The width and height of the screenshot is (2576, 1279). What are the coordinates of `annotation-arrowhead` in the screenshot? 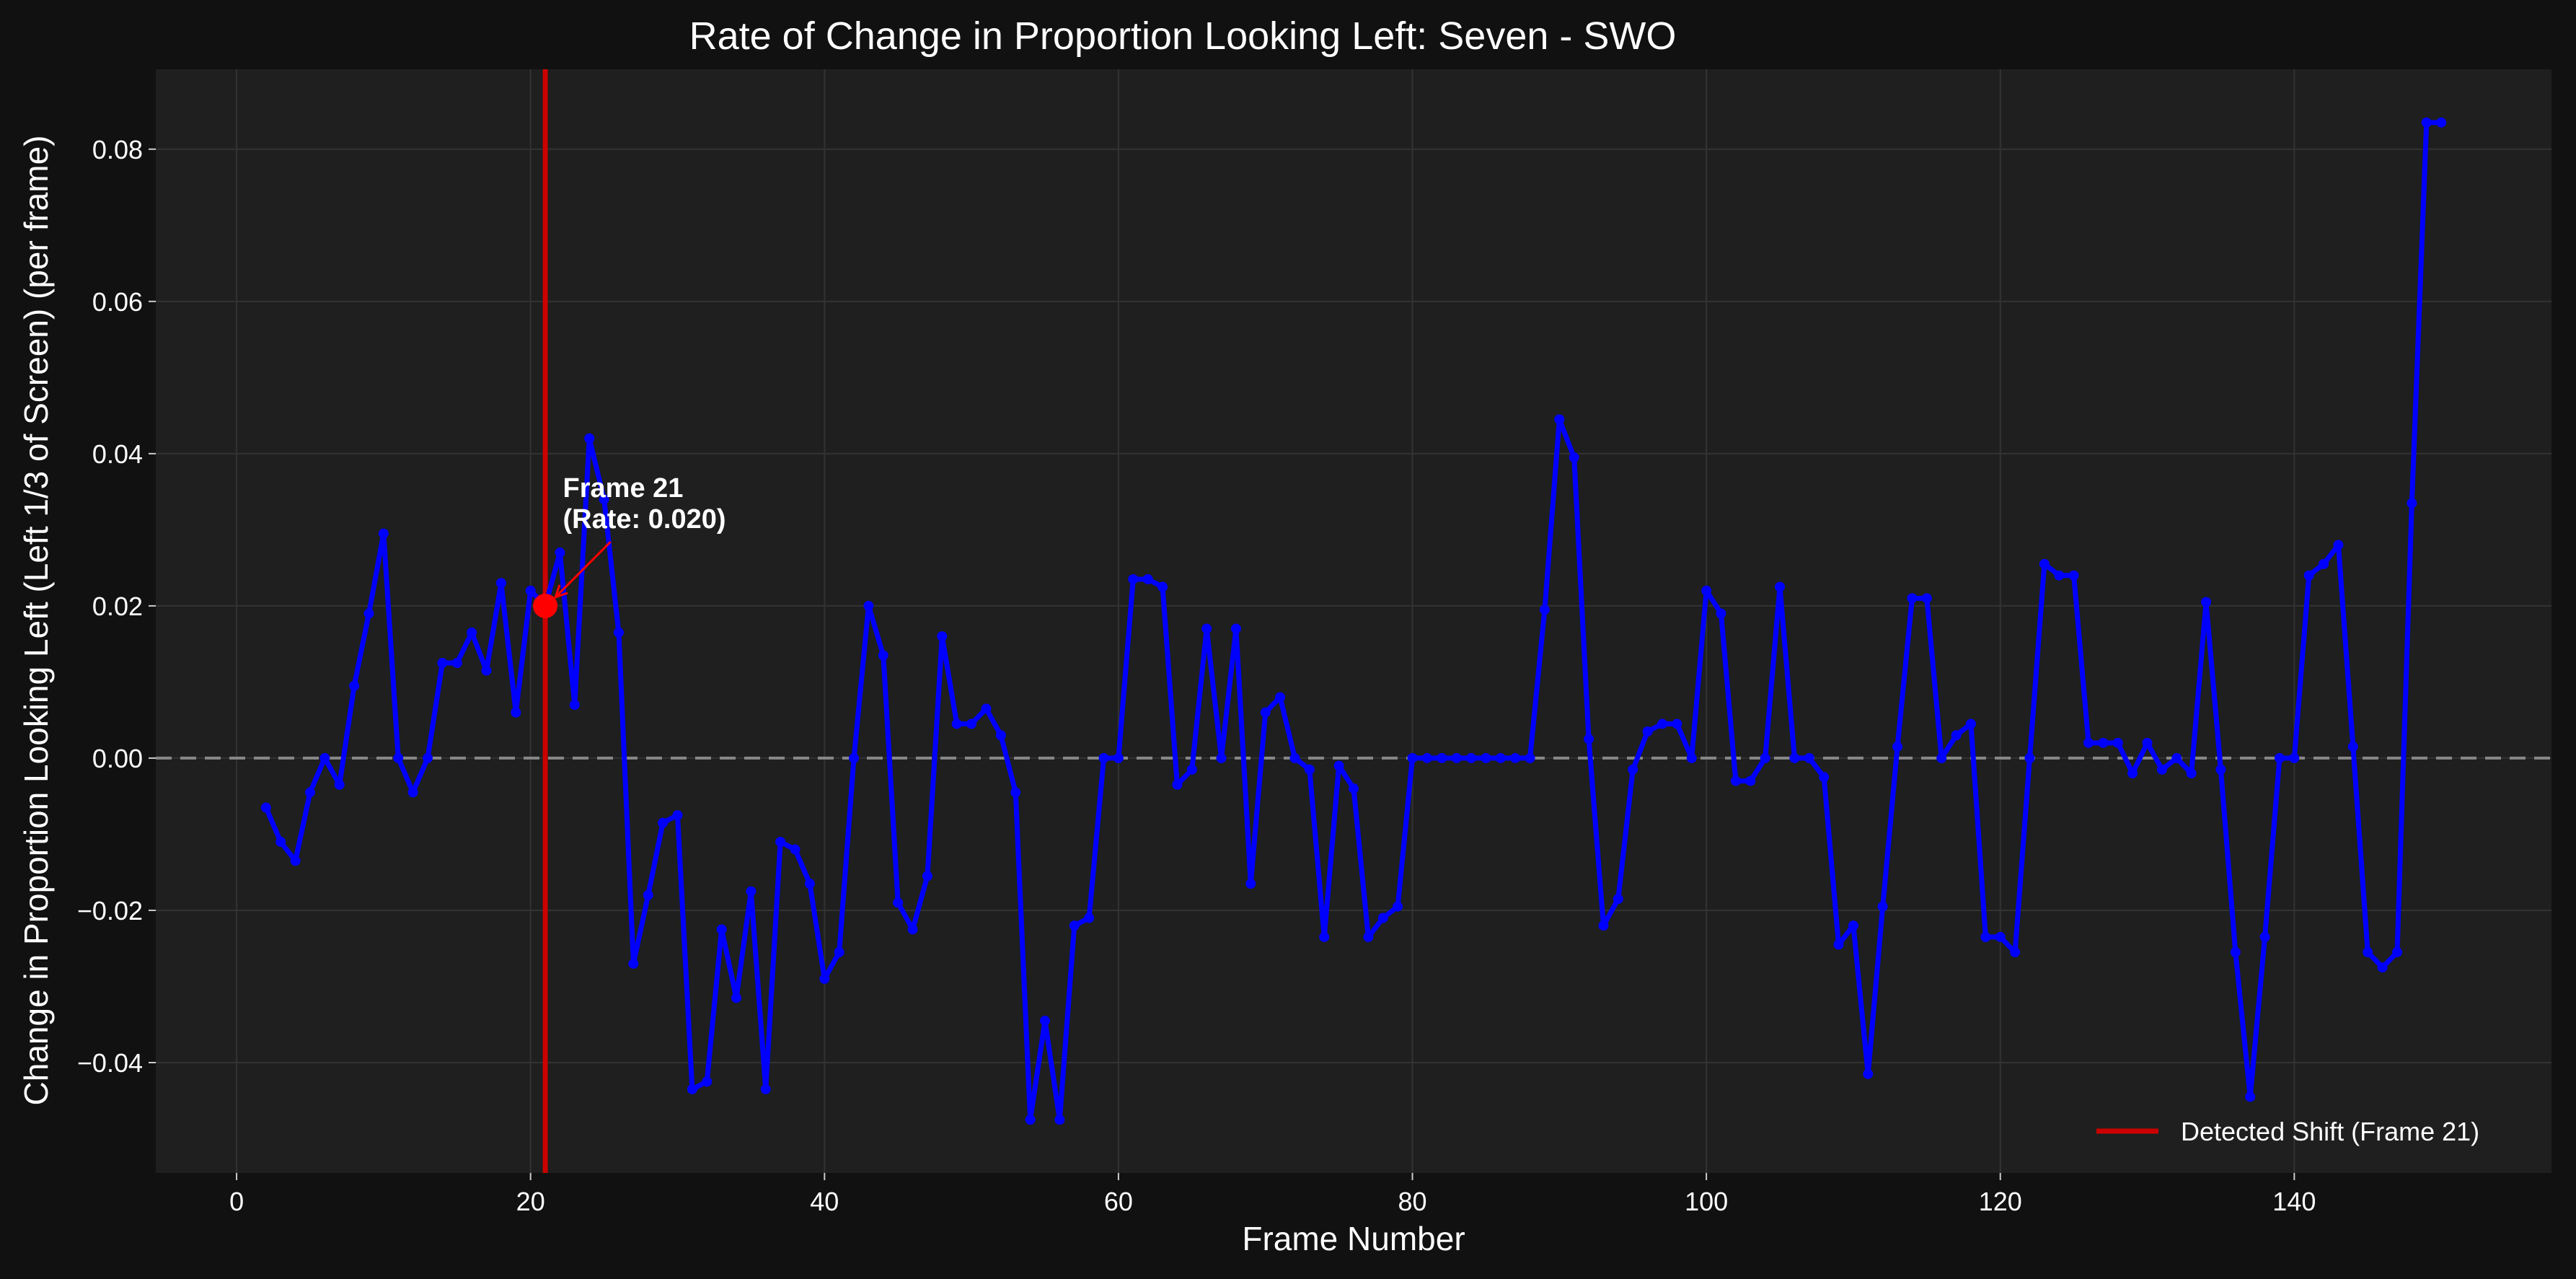 It's located at (560, 591).